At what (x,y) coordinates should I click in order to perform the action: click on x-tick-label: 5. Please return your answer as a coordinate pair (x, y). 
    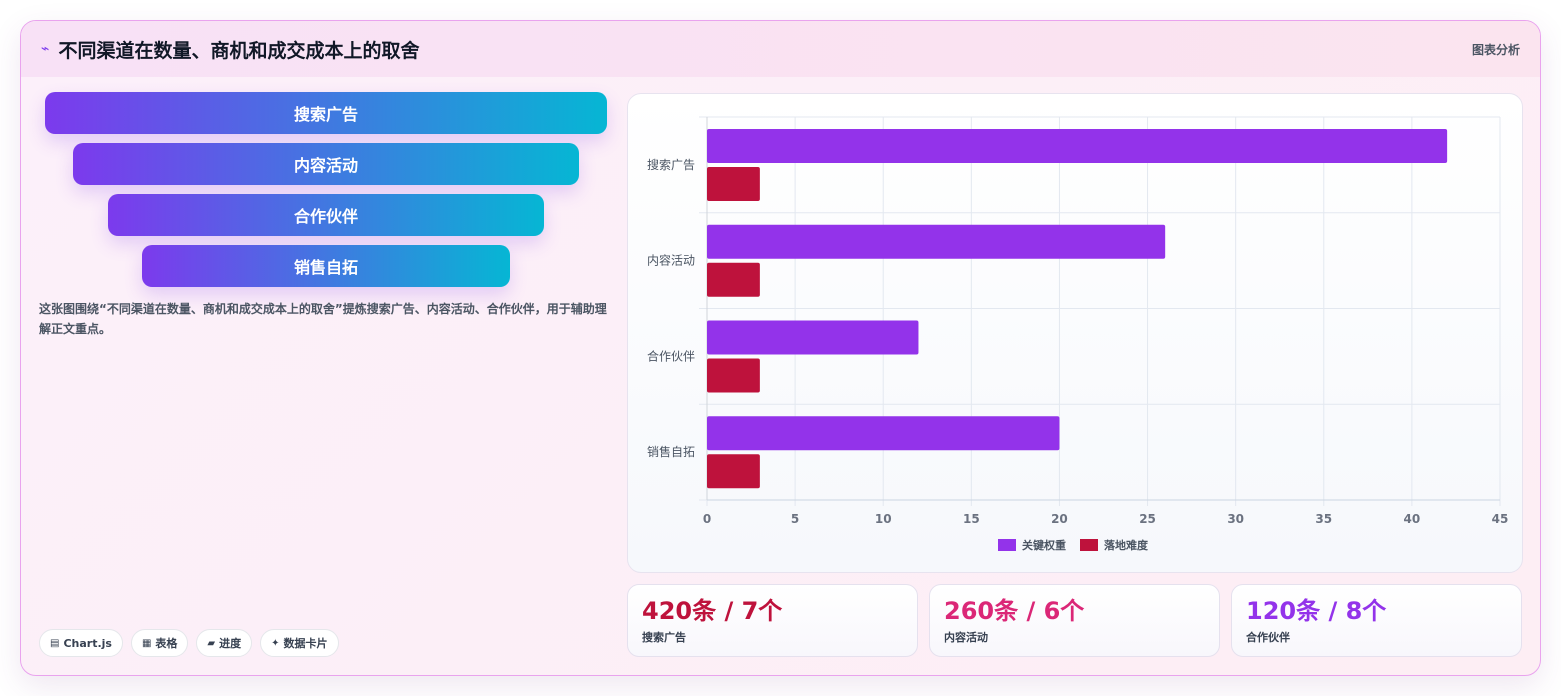
    Looking at the image, I should click on (795, 519).